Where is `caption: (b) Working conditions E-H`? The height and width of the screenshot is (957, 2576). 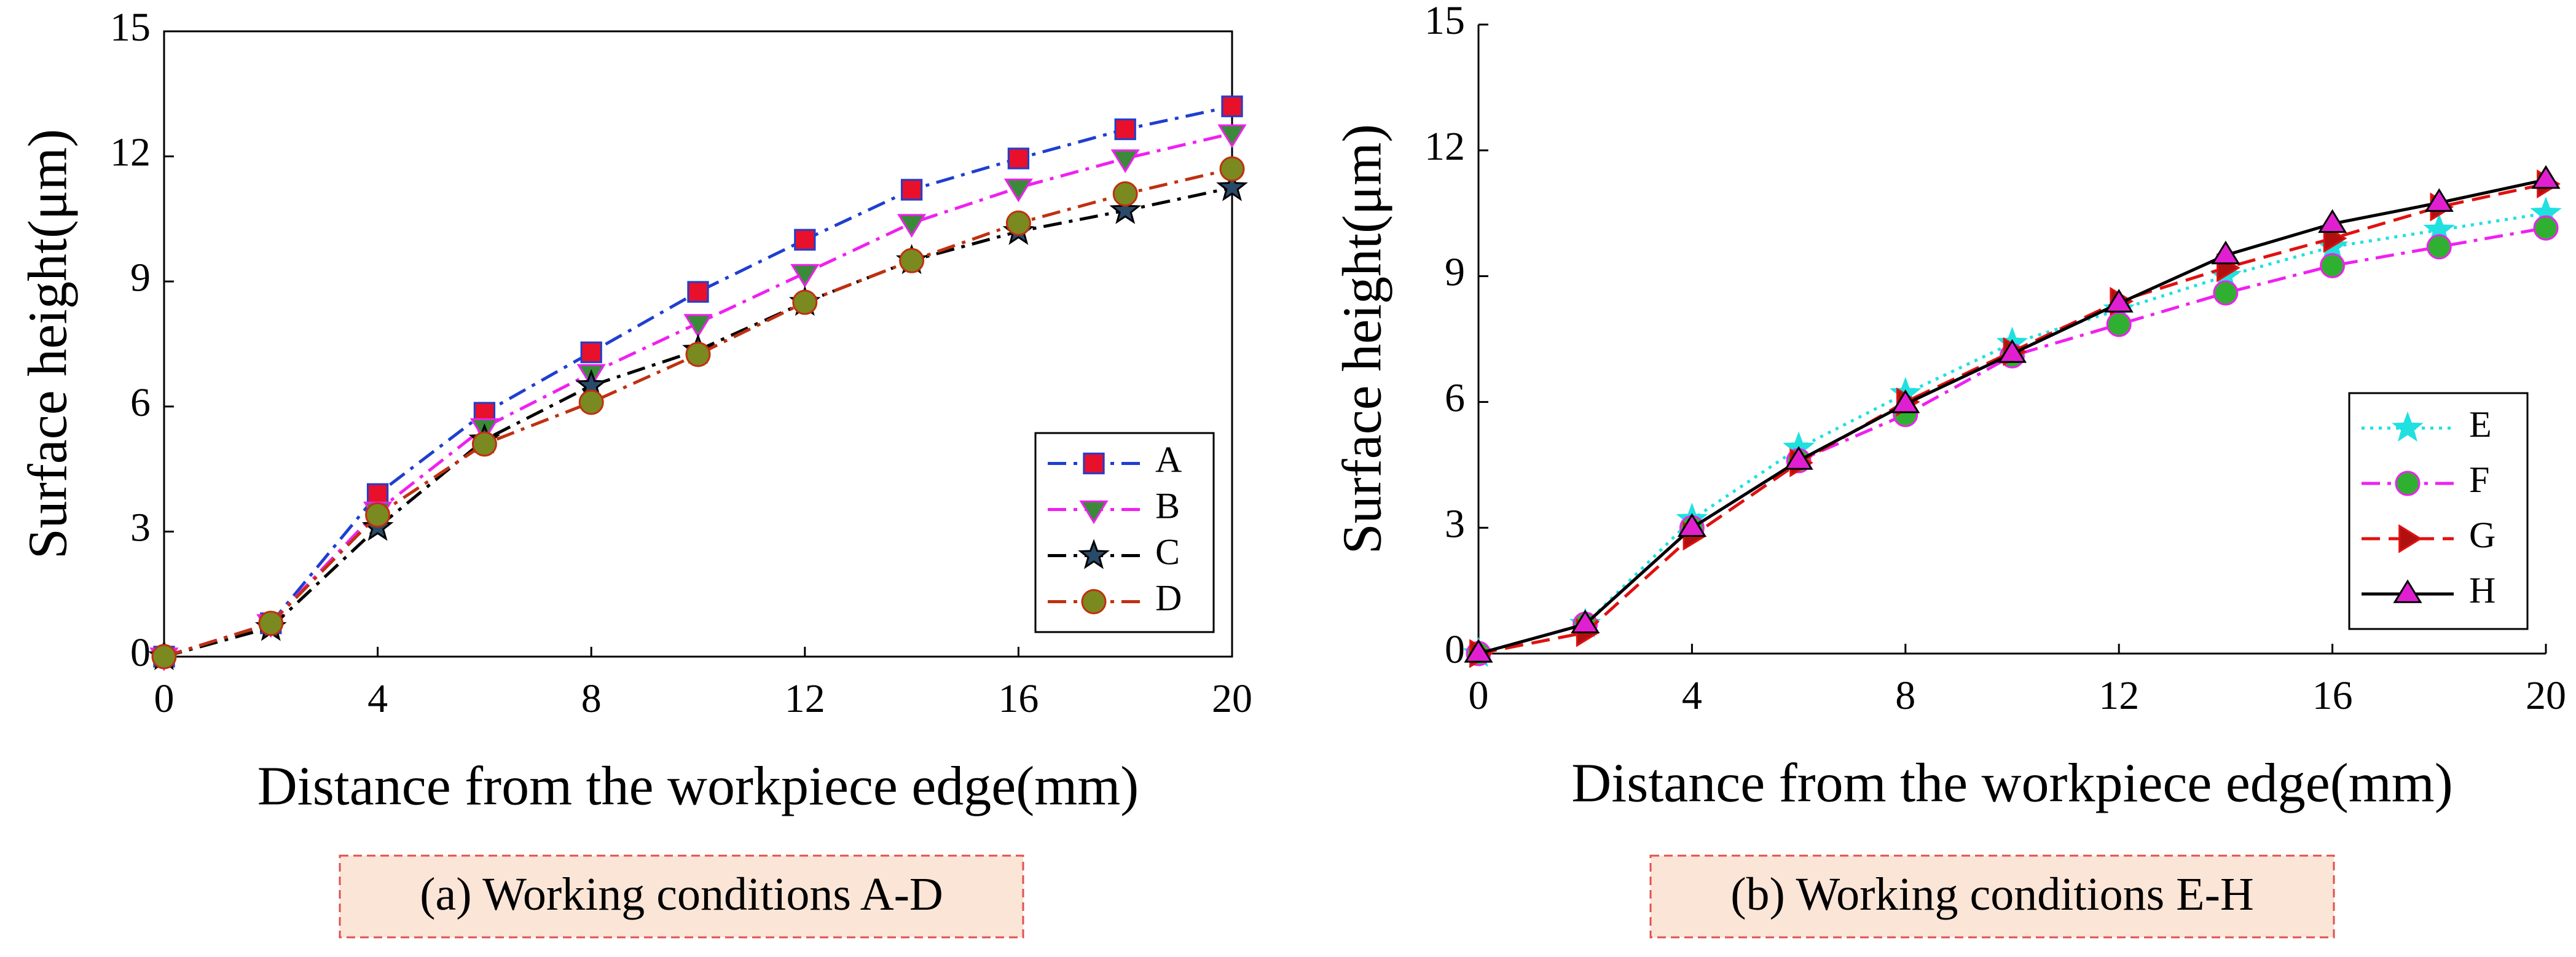 caption: (b) Working conditions E-H is located at coordinates (1992, 894).